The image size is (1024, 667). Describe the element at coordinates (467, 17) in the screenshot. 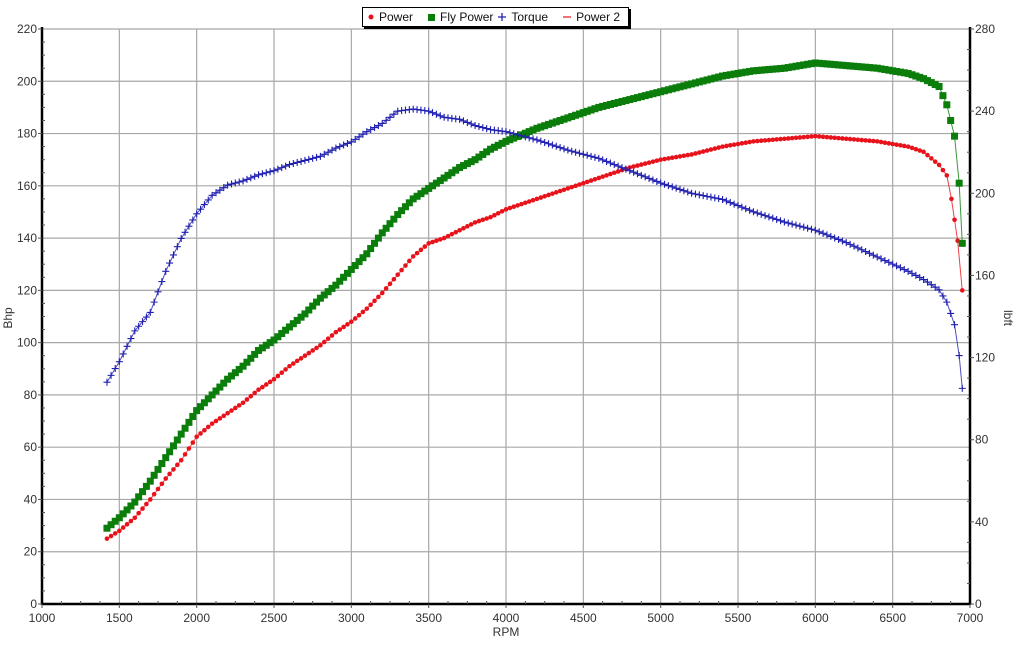

I see `legend-label: Fly Power` at that location.